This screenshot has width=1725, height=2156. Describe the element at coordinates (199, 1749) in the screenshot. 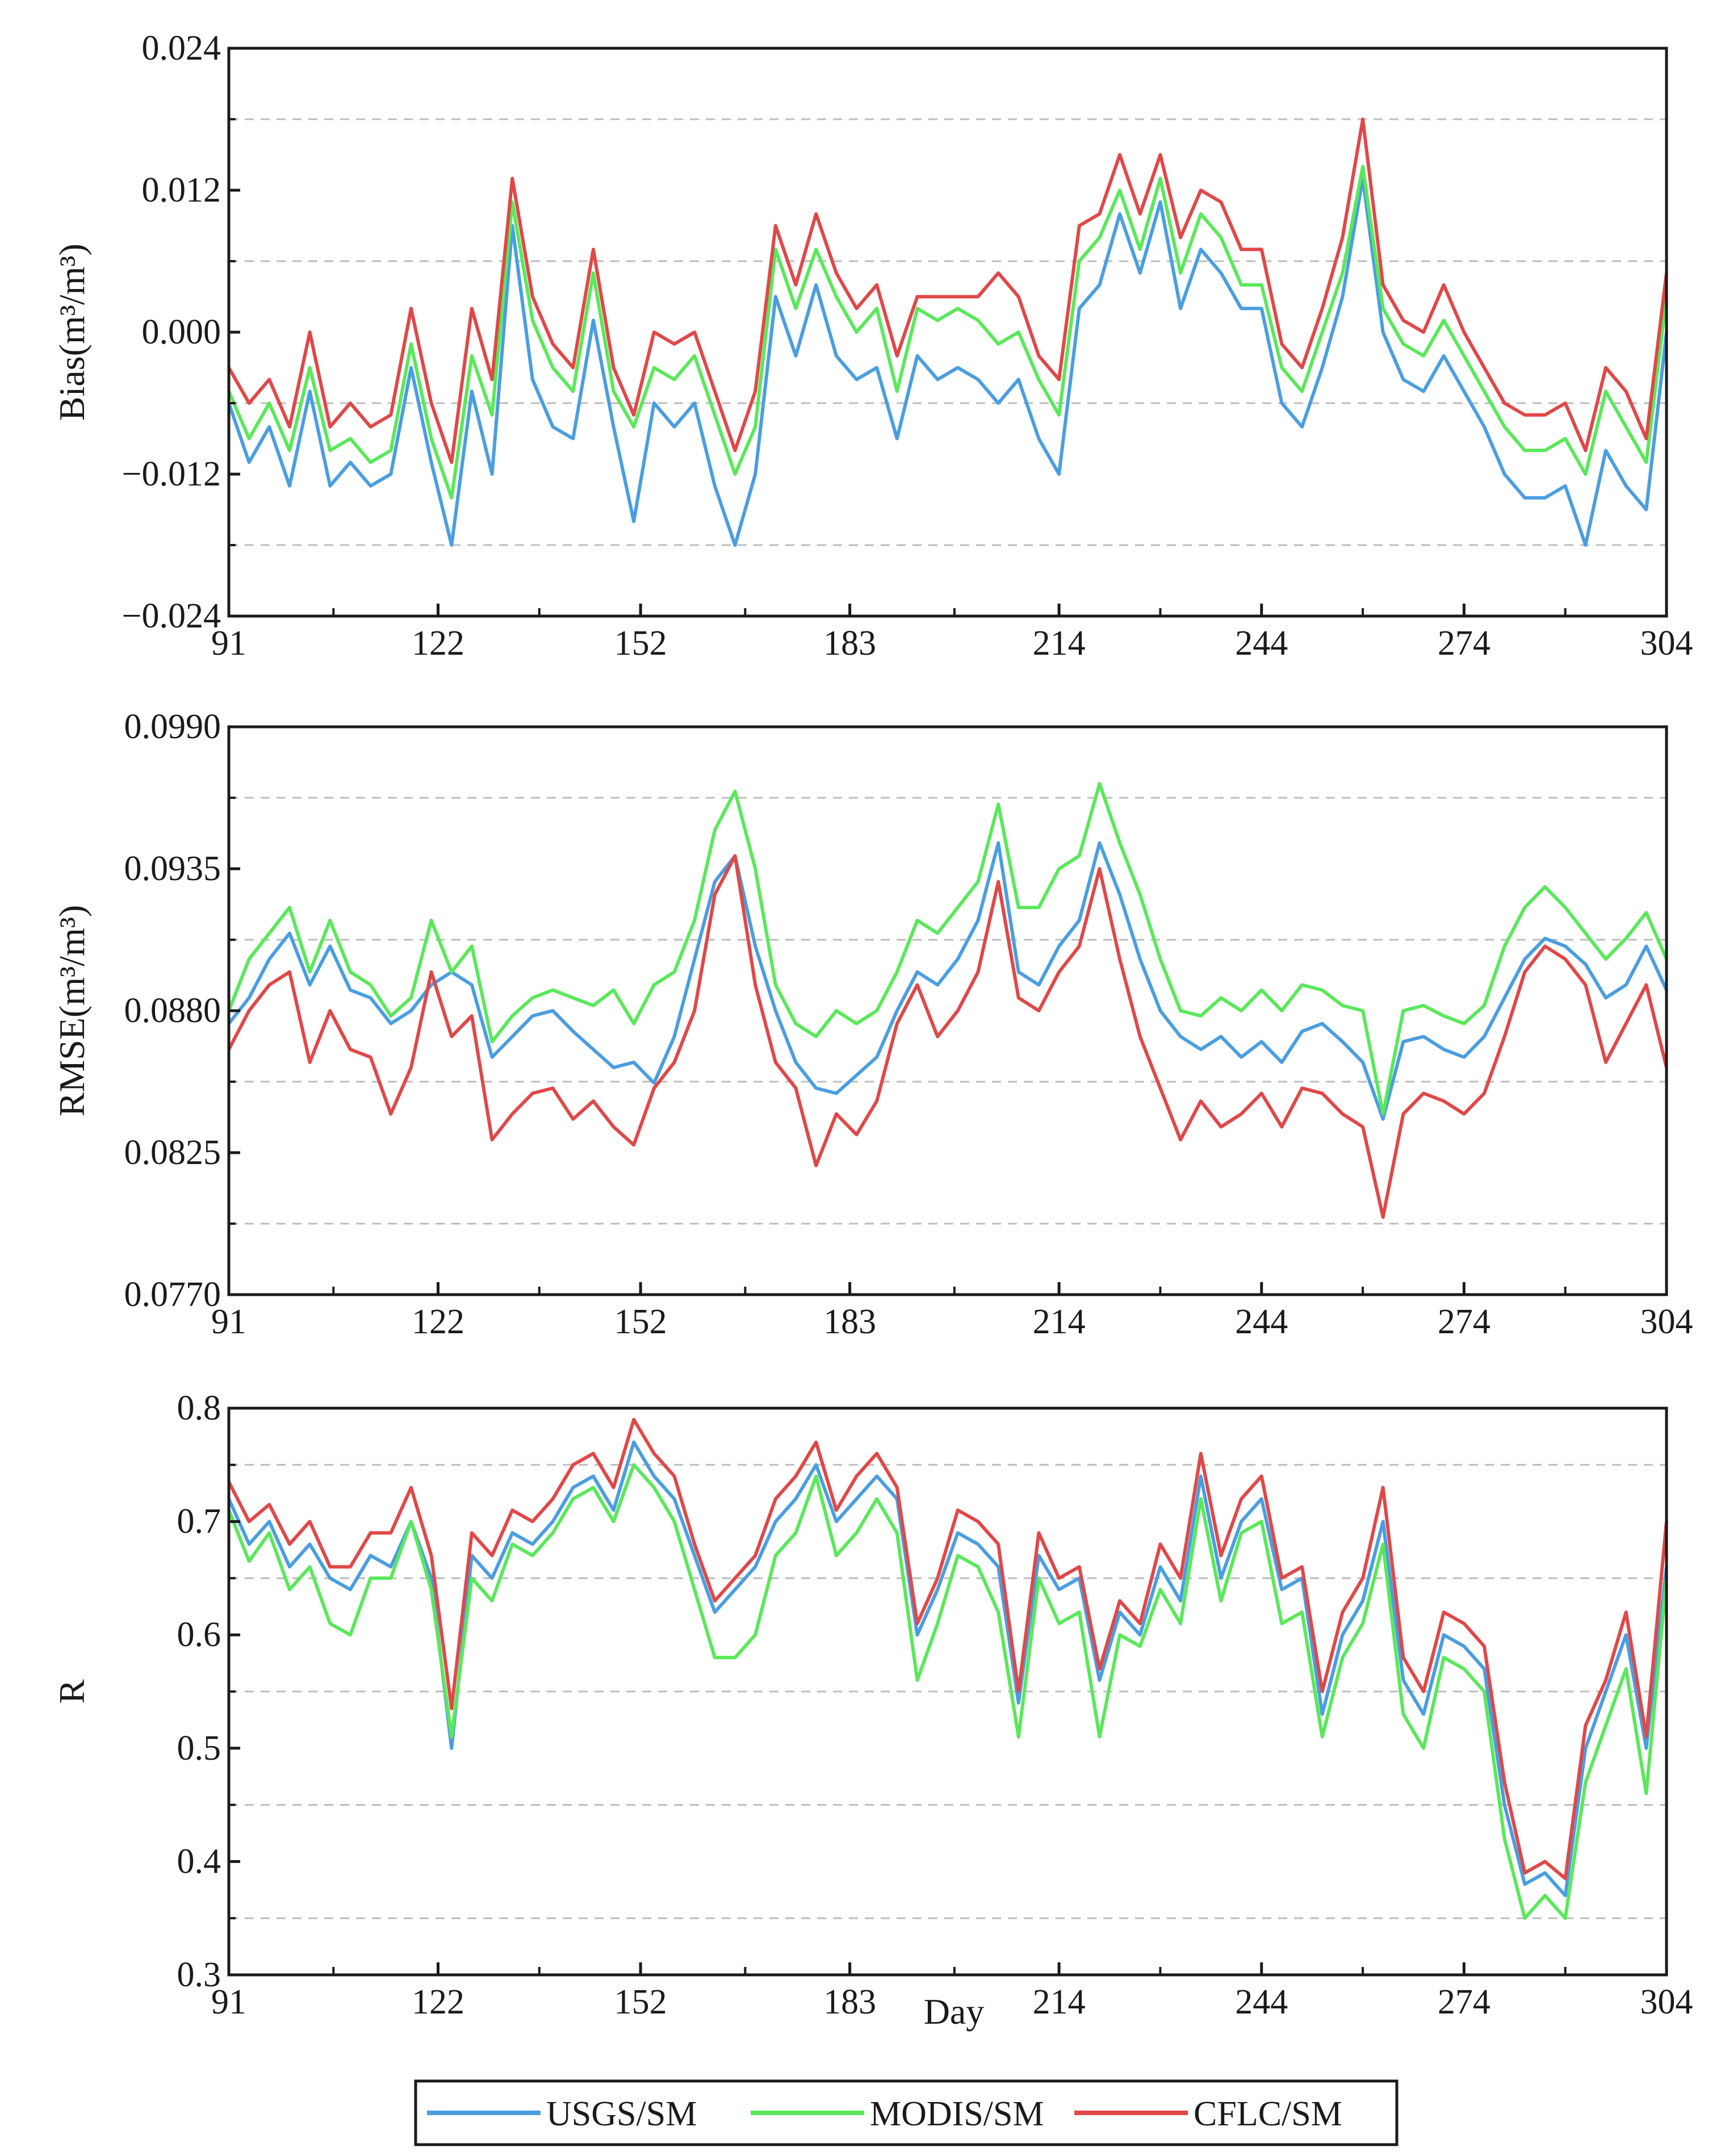

I see `y-tick-label: 0.5` at that location.